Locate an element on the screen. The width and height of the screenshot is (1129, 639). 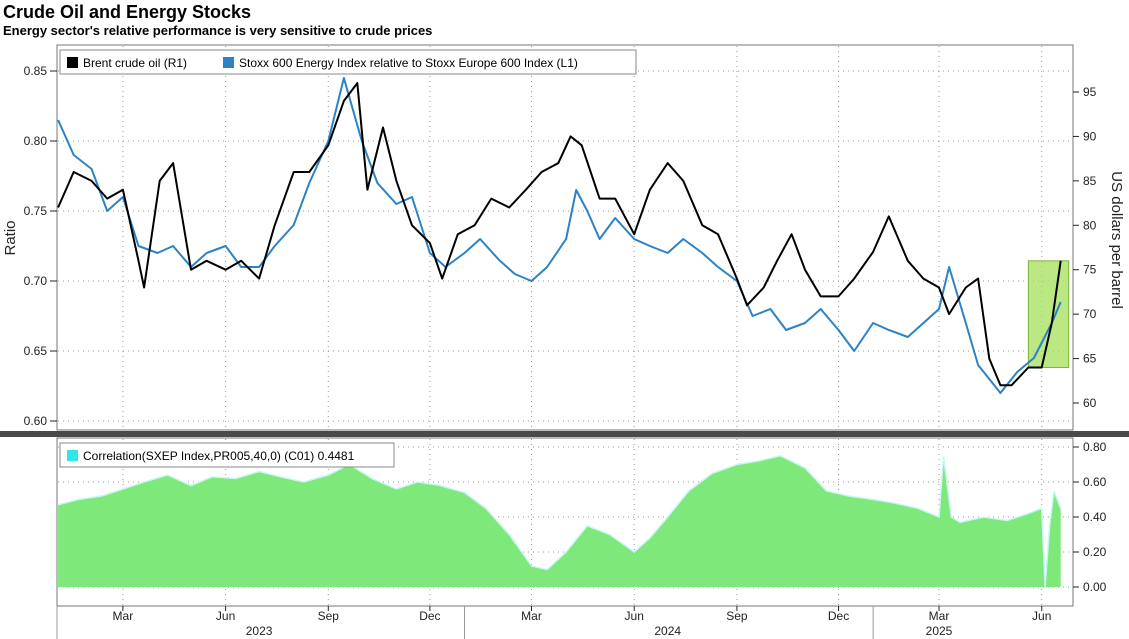
right-tick-label-1: 65 is located at coordinates (1090, 359).